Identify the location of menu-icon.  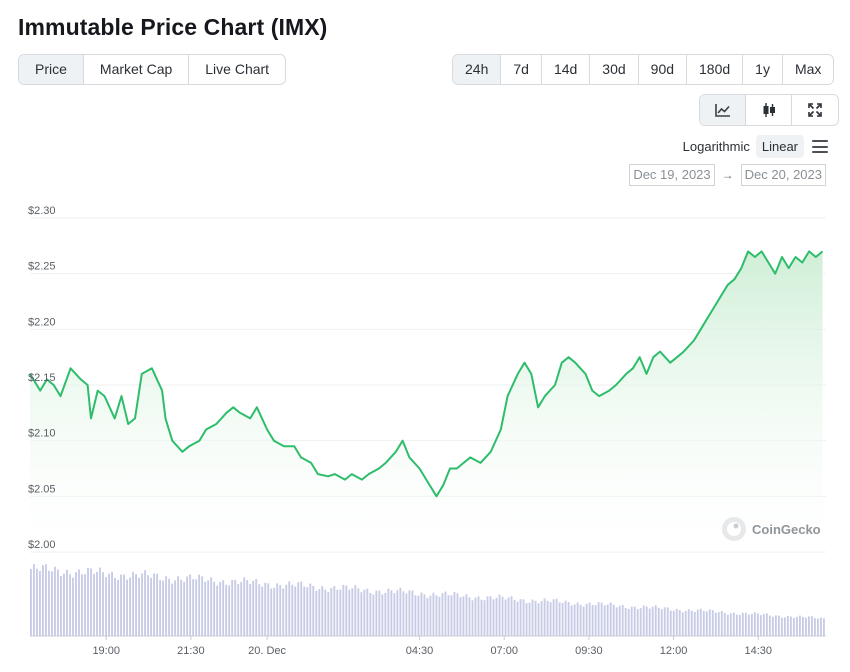
(820, 146).